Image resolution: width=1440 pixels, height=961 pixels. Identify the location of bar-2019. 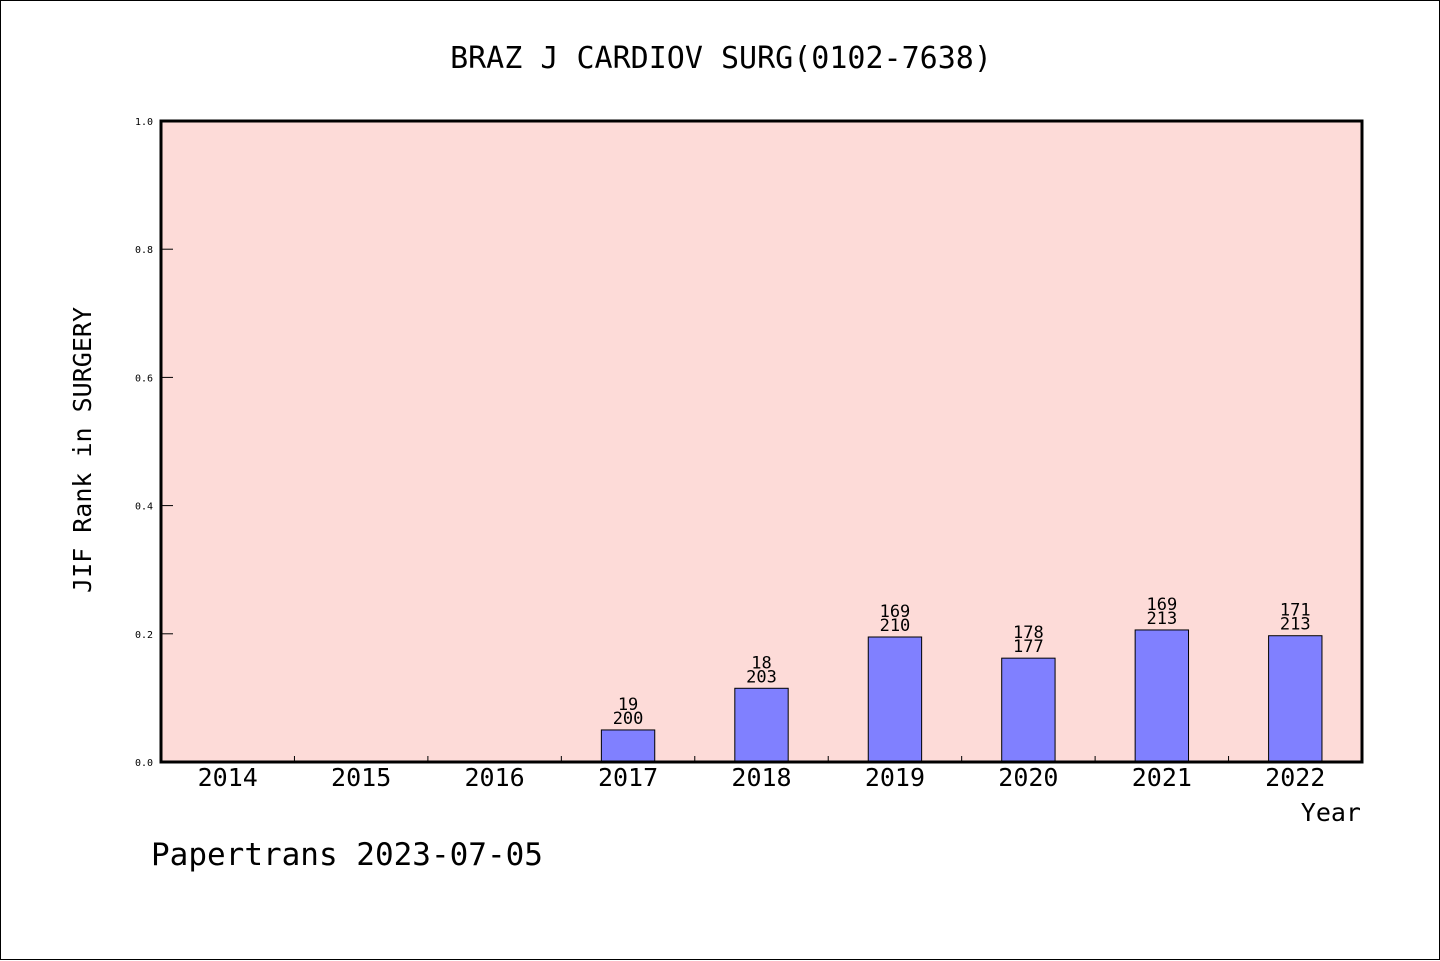
(895, 699).